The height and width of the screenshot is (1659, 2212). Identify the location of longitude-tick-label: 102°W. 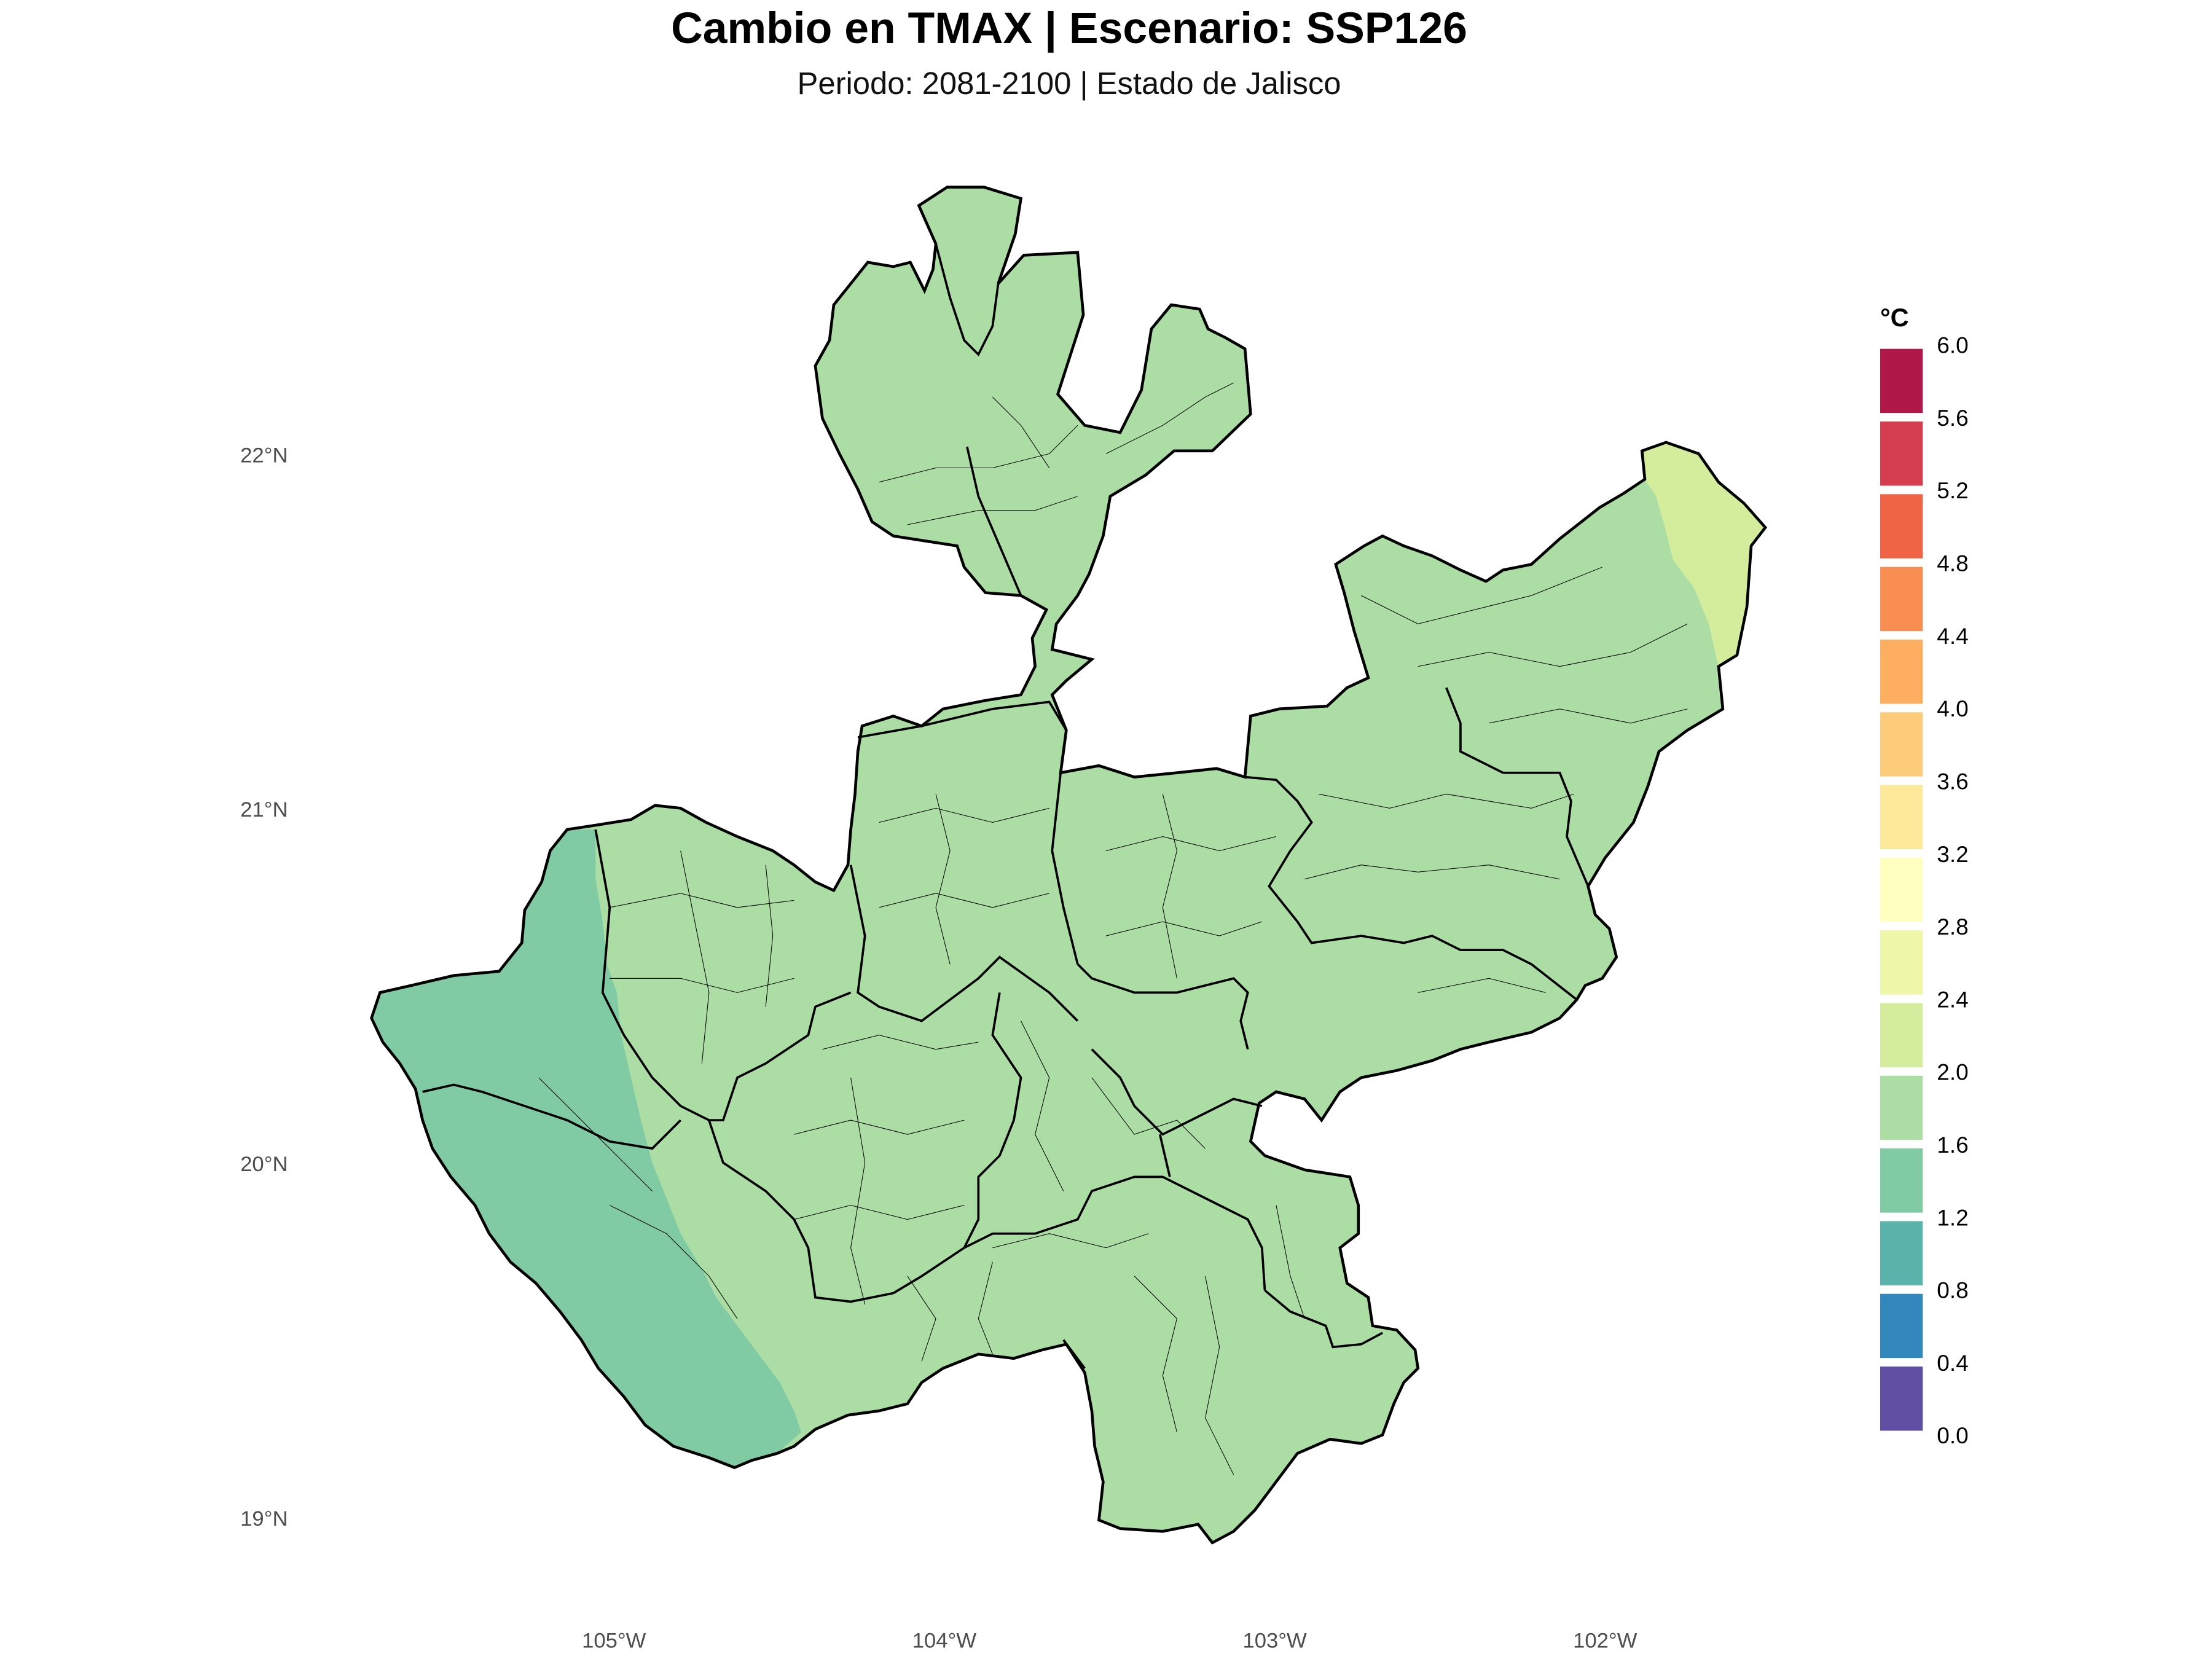
(1605, 1641).